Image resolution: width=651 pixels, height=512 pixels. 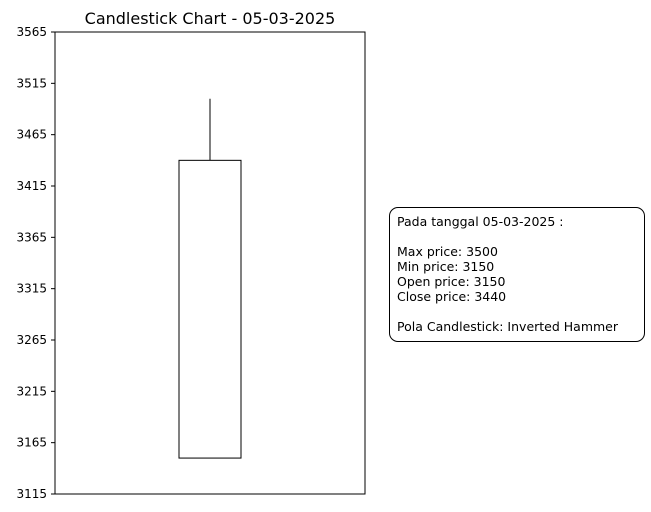 I want to click on y-axis: 3115 3165 3215 3265 3315 3365 3415 3465 3515 3565, so click(x=35, y=263).